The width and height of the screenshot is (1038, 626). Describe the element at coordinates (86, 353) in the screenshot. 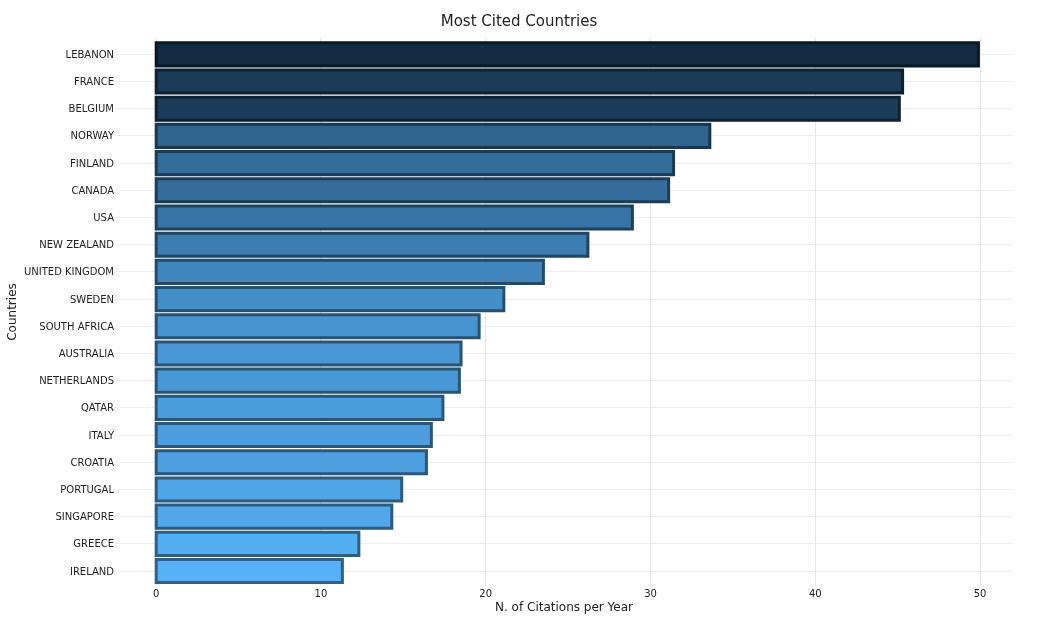

I see `y-tick-label: AUSTRALIA` at that location.